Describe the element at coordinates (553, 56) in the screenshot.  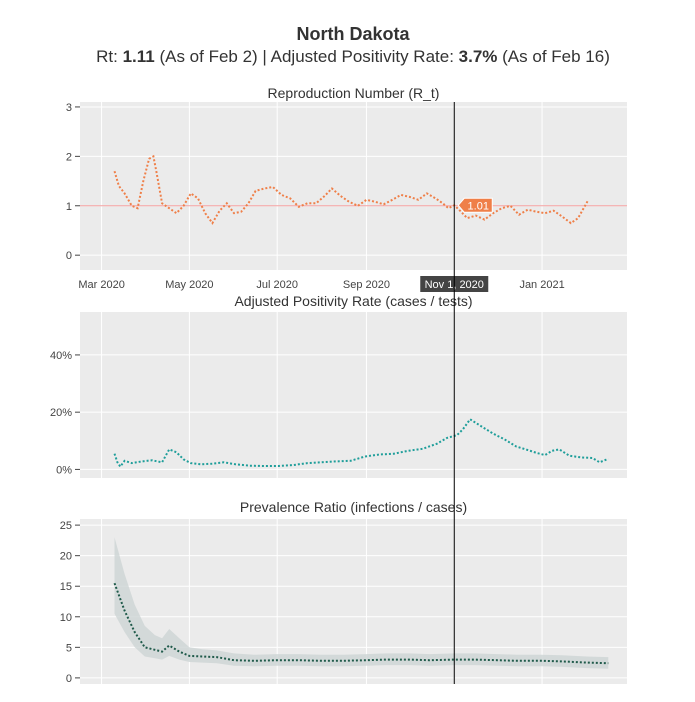
I see `positivity-asof: (As of Feb 16)` at that location.